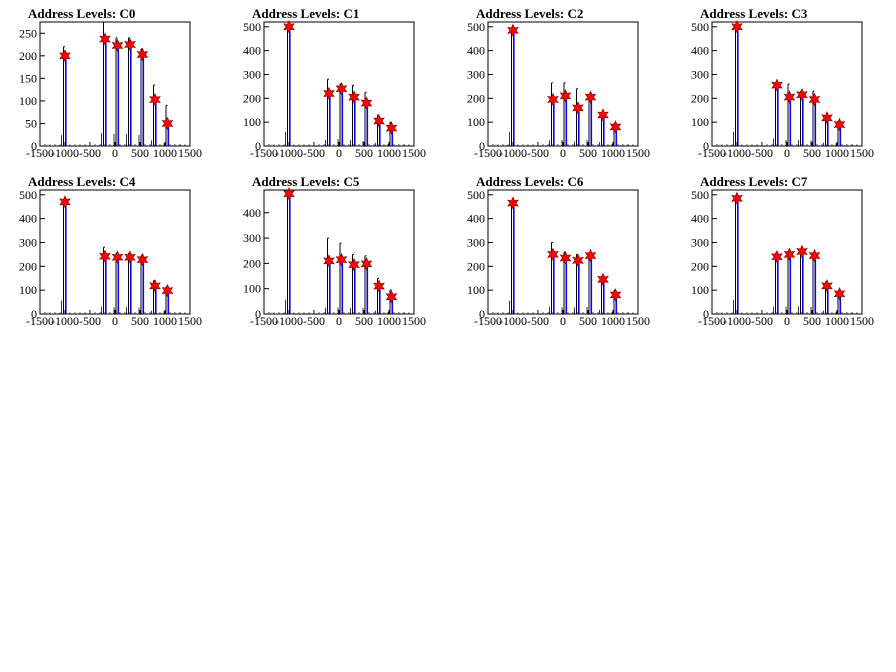 This screenshot has height=672, width=896. Describe the element at coordinates (305, 13) in the screenshot. I see `panel-title: Address Levels: C1` at that location.